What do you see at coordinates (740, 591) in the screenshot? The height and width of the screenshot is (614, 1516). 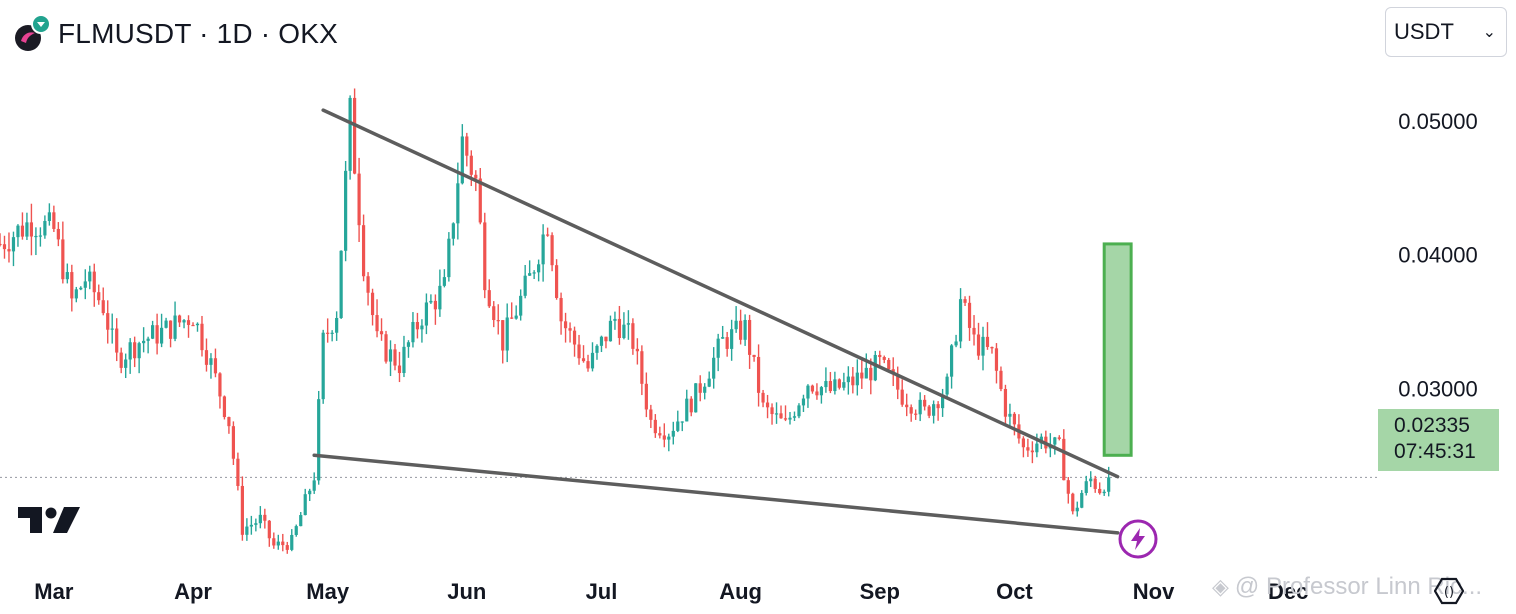 I see `x-tick-label: Aug` at bounding box center [740, 591].